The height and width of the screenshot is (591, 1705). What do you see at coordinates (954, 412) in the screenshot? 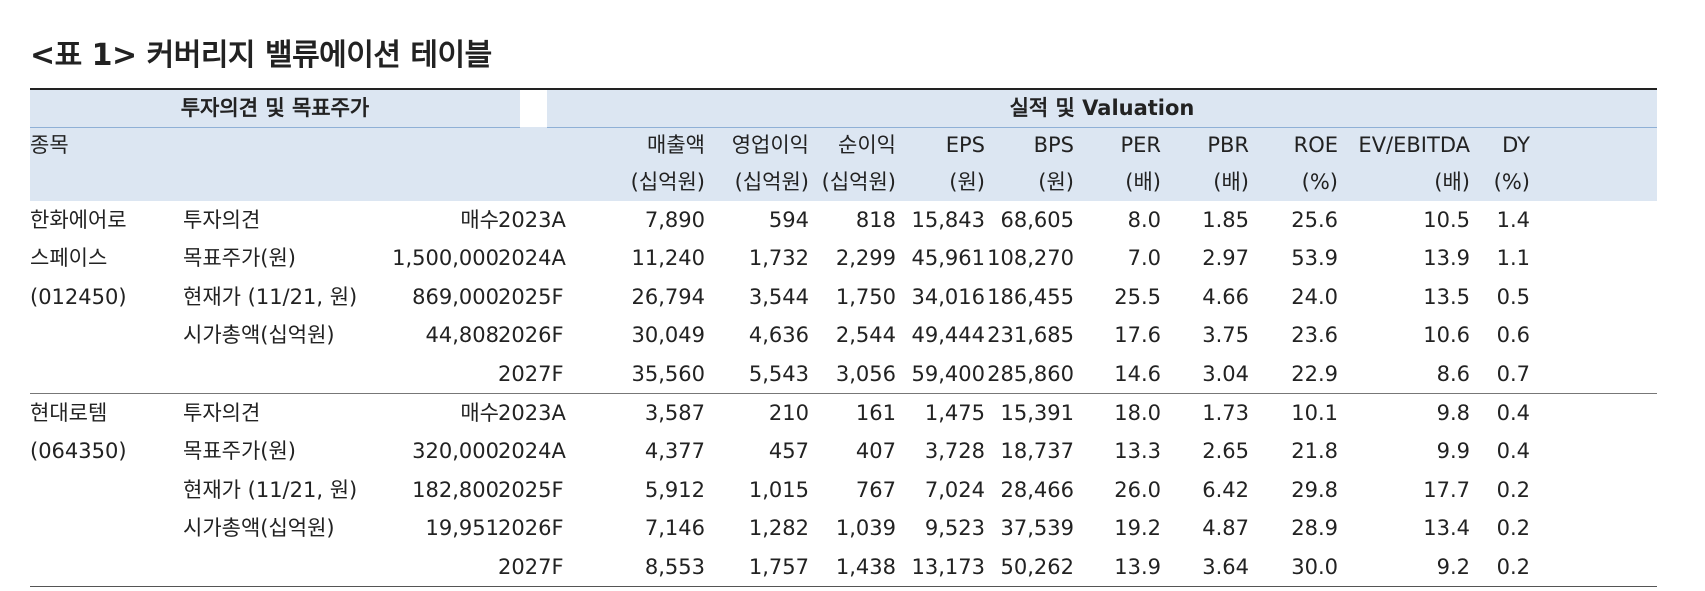
I see `data-cell: 1,475` at bounding box center [954, 412].